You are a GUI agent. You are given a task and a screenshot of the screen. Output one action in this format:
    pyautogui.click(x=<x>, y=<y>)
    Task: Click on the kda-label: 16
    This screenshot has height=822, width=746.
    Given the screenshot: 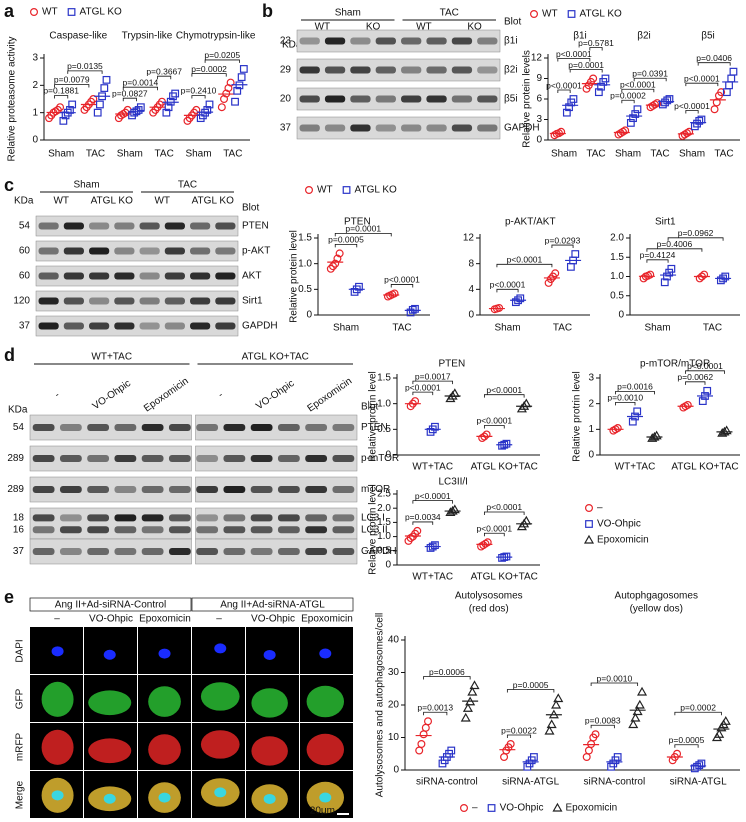 What is the action you would take?
    pyautogui.click(x=19, y=529)
    